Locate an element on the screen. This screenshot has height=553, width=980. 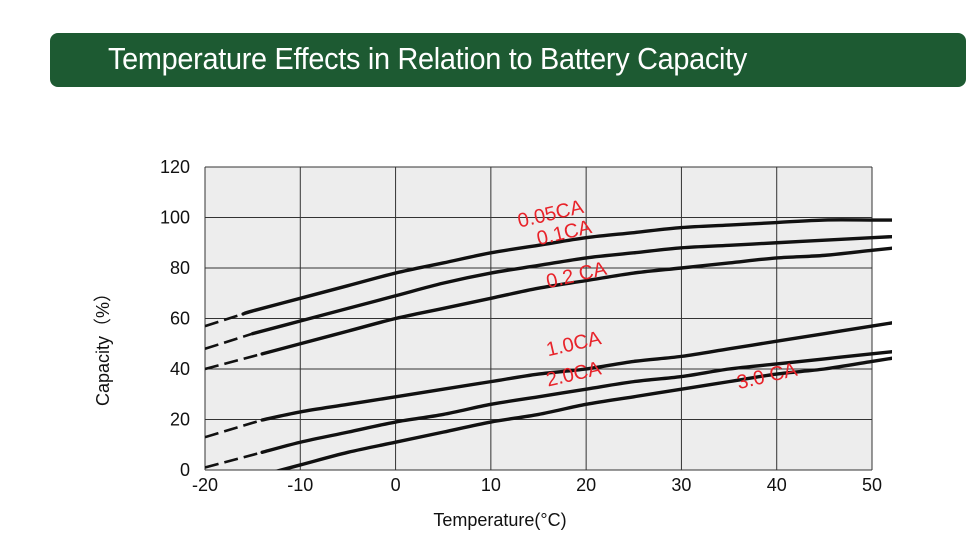
x-tick-label: 10 is located at coordinates (491, 485).